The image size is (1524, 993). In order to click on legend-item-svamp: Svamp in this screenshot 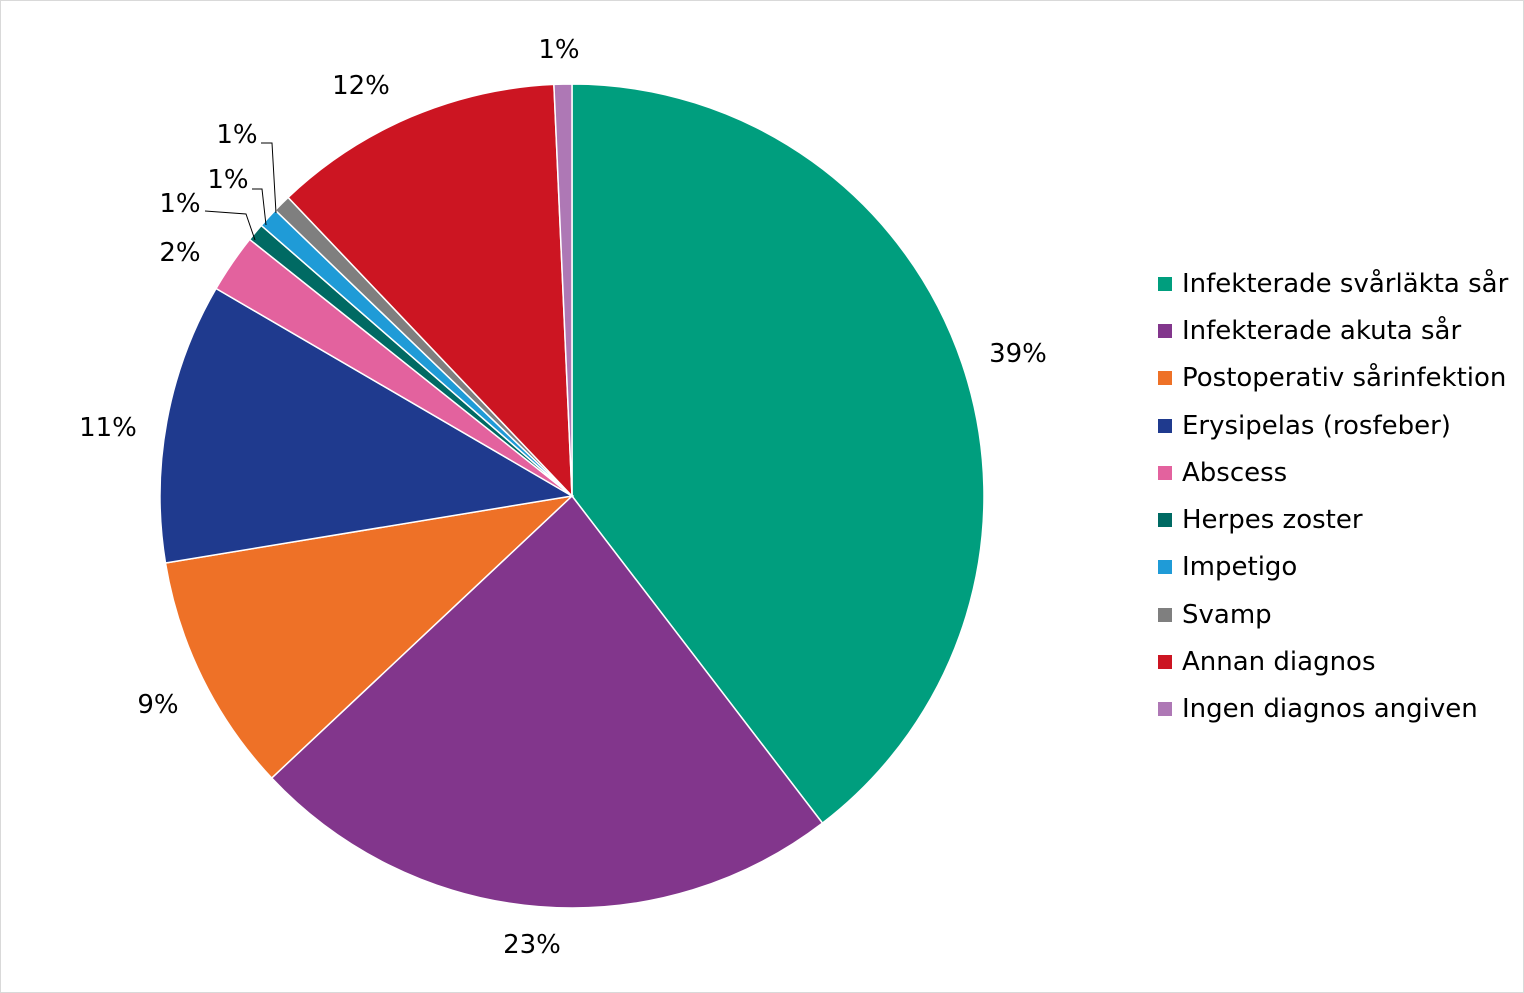, I will do `click(1338, 614)`.